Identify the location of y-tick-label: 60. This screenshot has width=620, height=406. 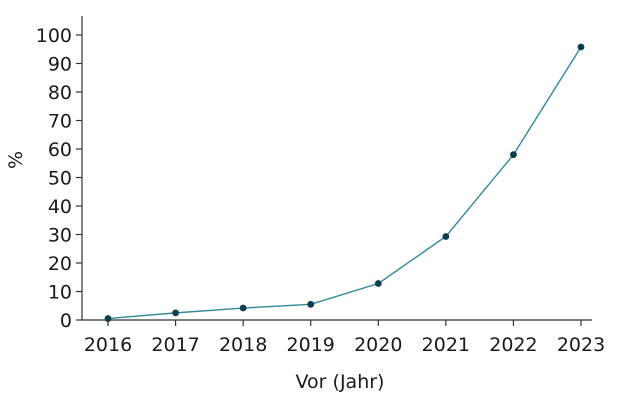
(60, 150).